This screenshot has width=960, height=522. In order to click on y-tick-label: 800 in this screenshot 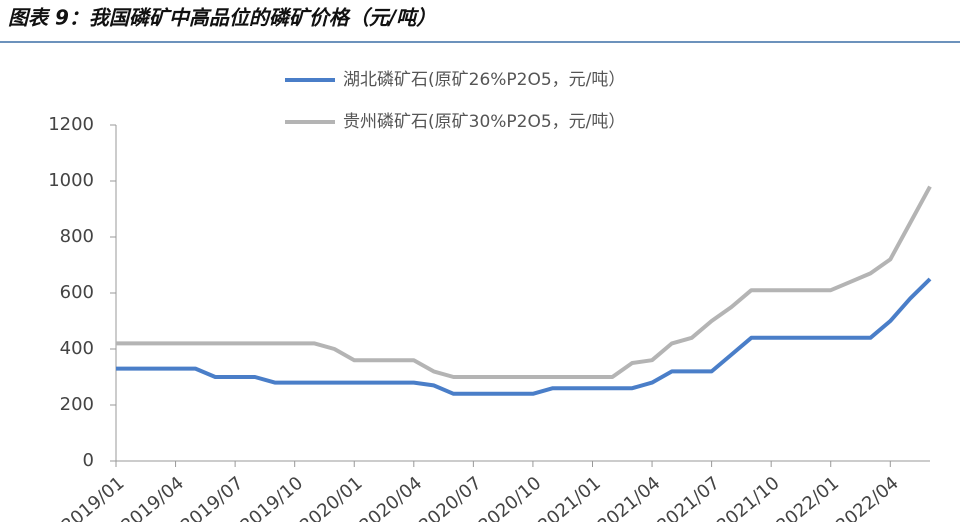, I will do `click(77, 236)`.